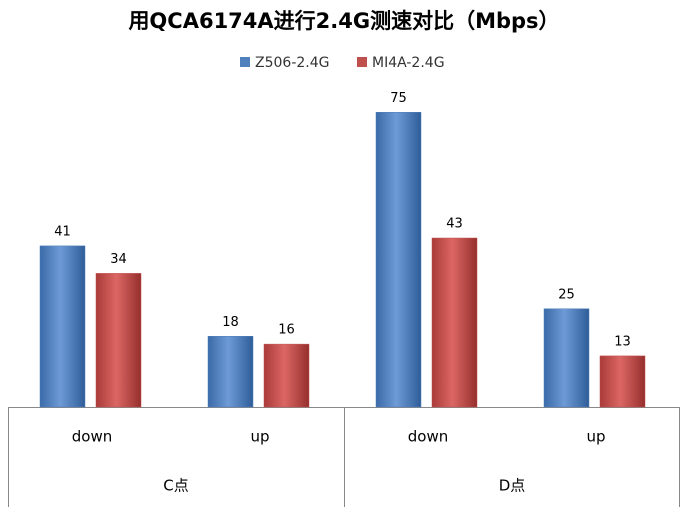  Describe the element at coordinates (292, 63) in the screenshot. I see `legend-label: Z506-2.4G` at that location.